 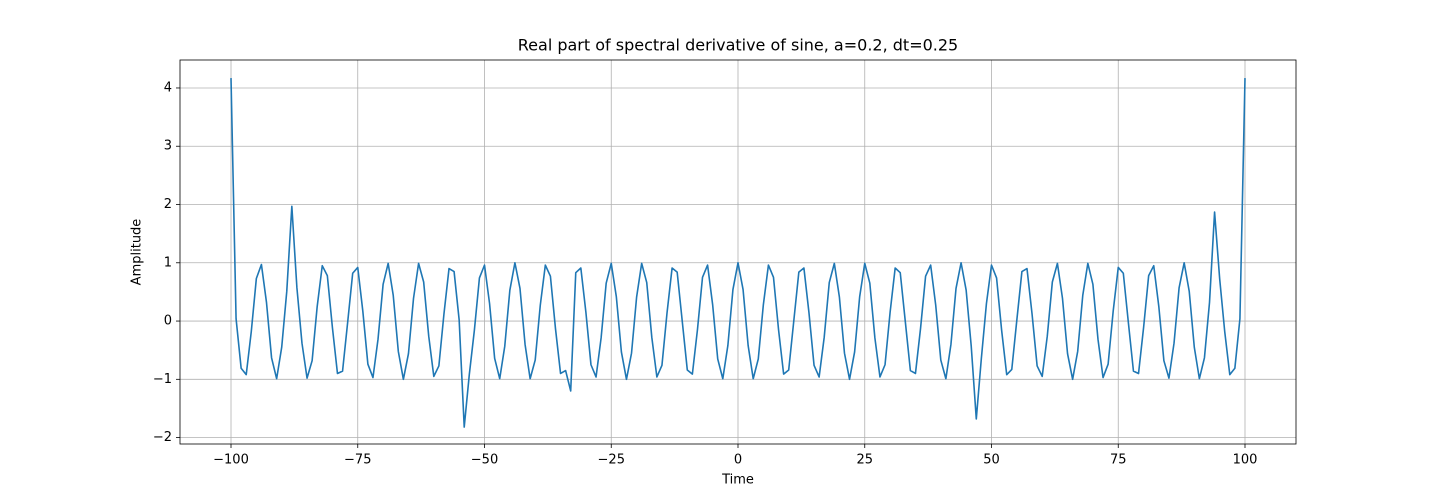 I want to click on y-tick-label: −1, so click(x=162, y=379).